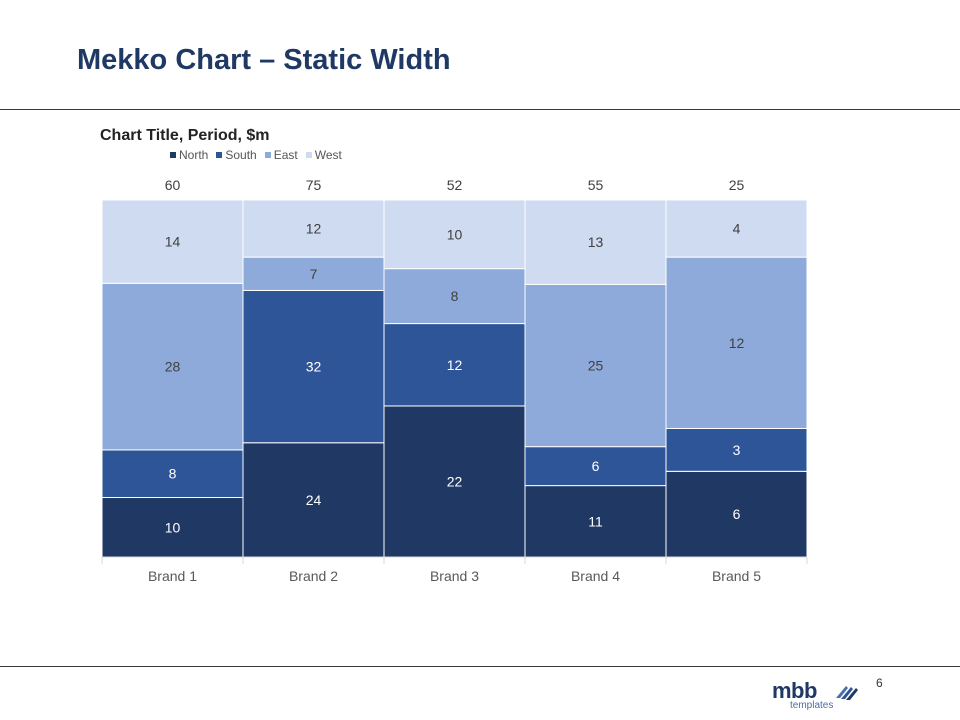 This screenshot has height=720, width=960. Describe the element at coordinates (185, 135) in the screenshot. I see `chart-title: Chart Title, Period, $m` at that location.